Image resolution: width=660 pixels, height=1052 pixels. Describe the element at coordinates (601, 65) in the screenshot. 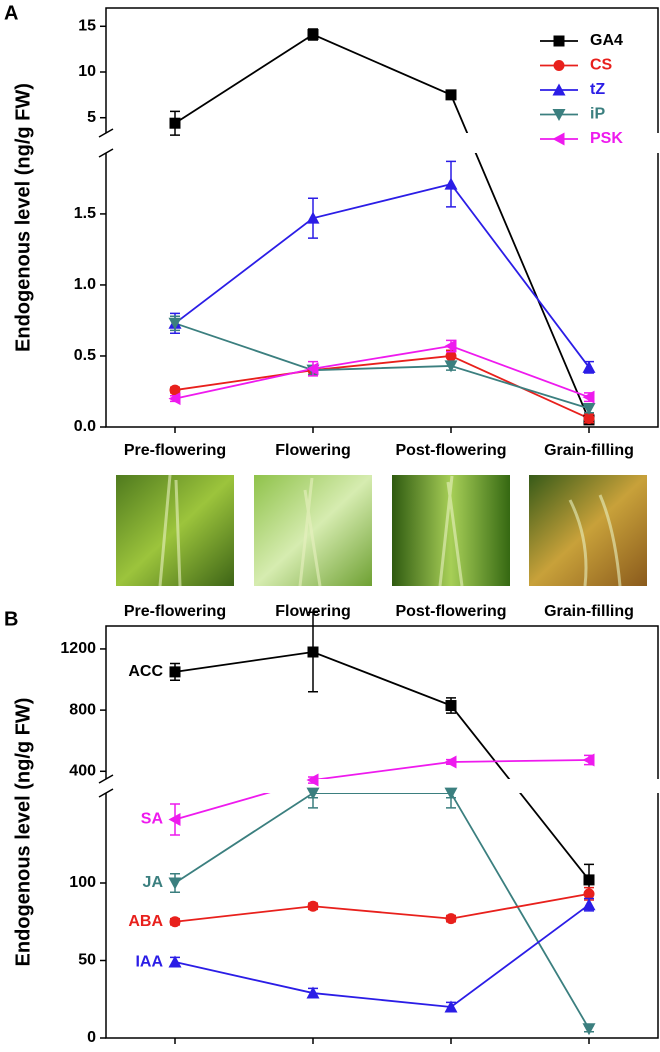

I see `legend-label: CS` at that location.